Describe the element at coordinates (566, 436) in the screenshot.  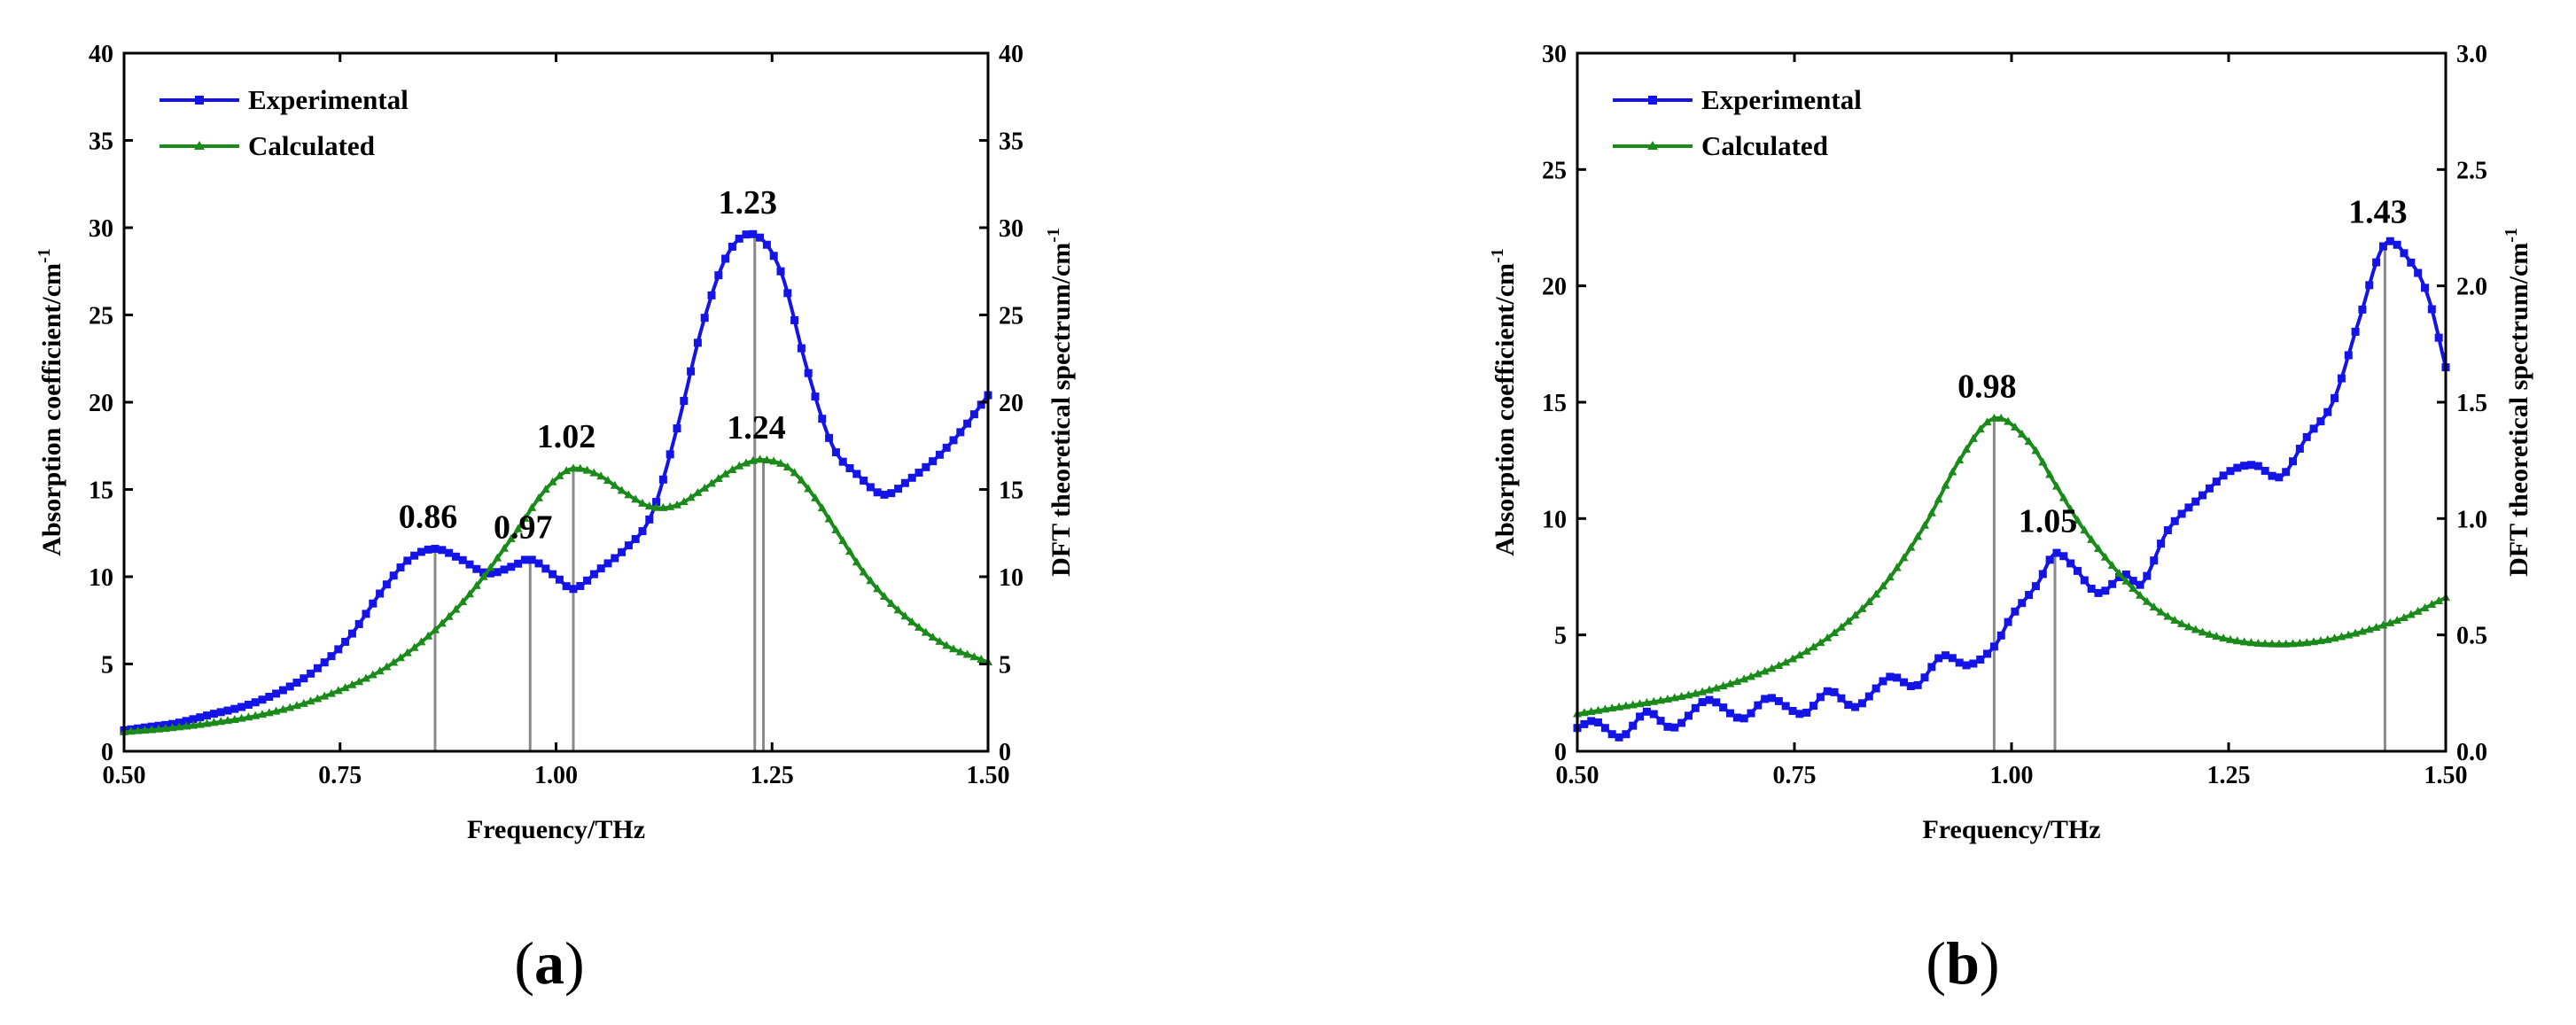
I see `peak-label: 1.02` at that location.